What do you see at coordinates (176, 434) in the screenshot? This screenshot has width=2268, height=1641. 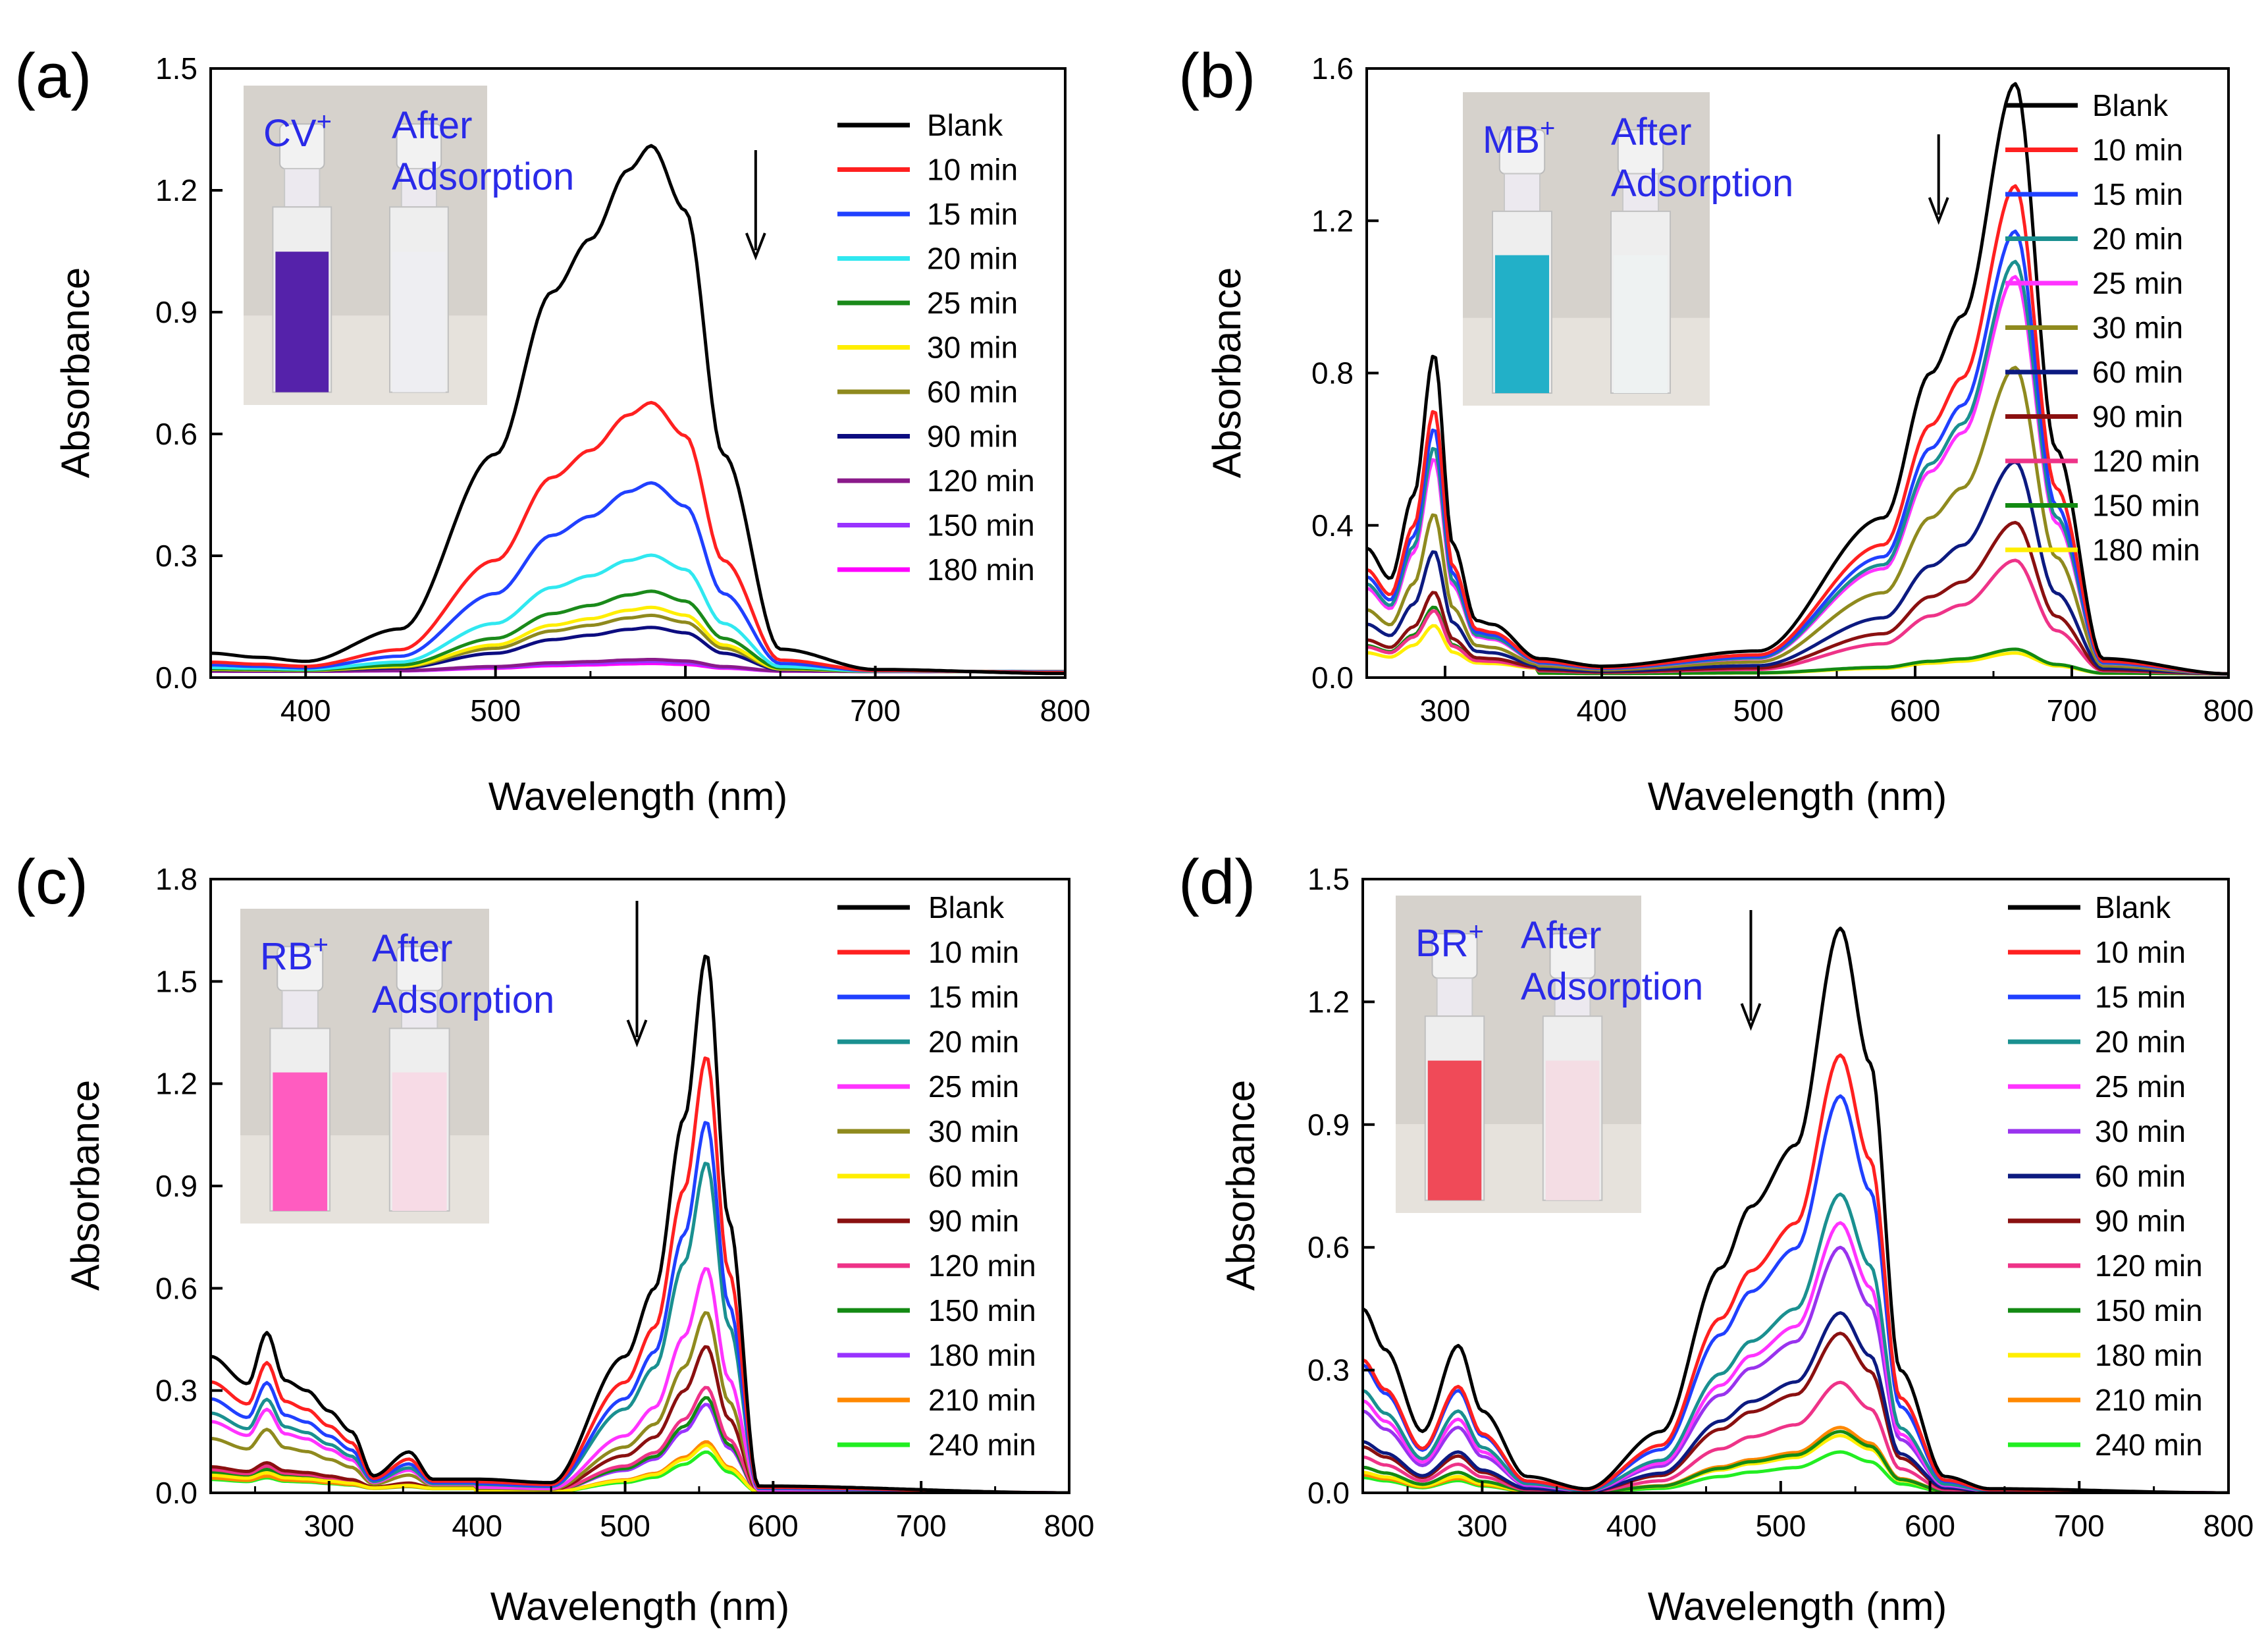 I see `y-tick-label: 0.6` at bounding box center [176, 434].